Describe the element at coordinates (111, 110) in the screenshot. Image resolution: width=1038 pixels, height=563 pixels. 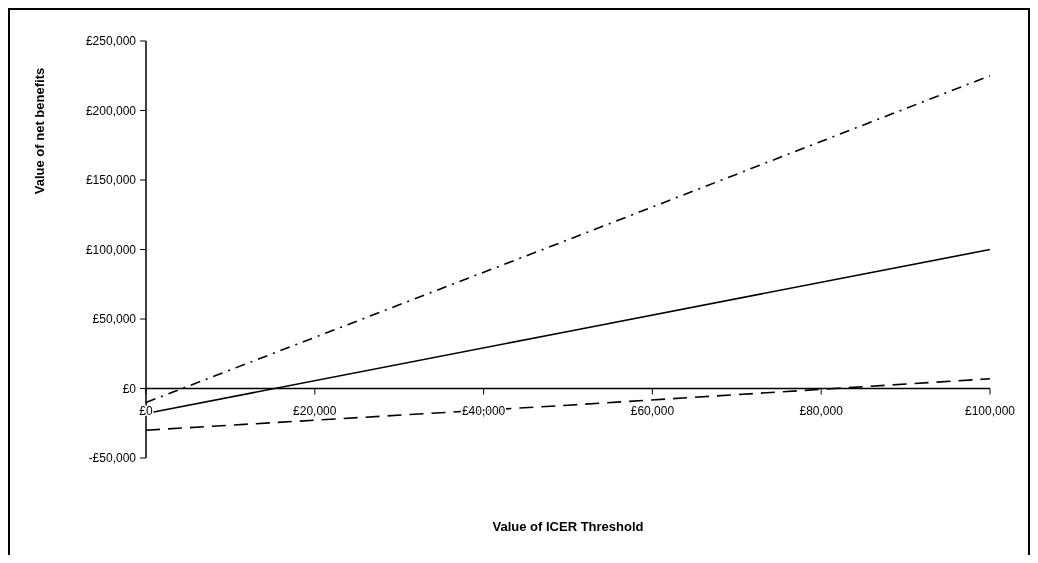
I see `y-tick-label: £200,000` at that location.